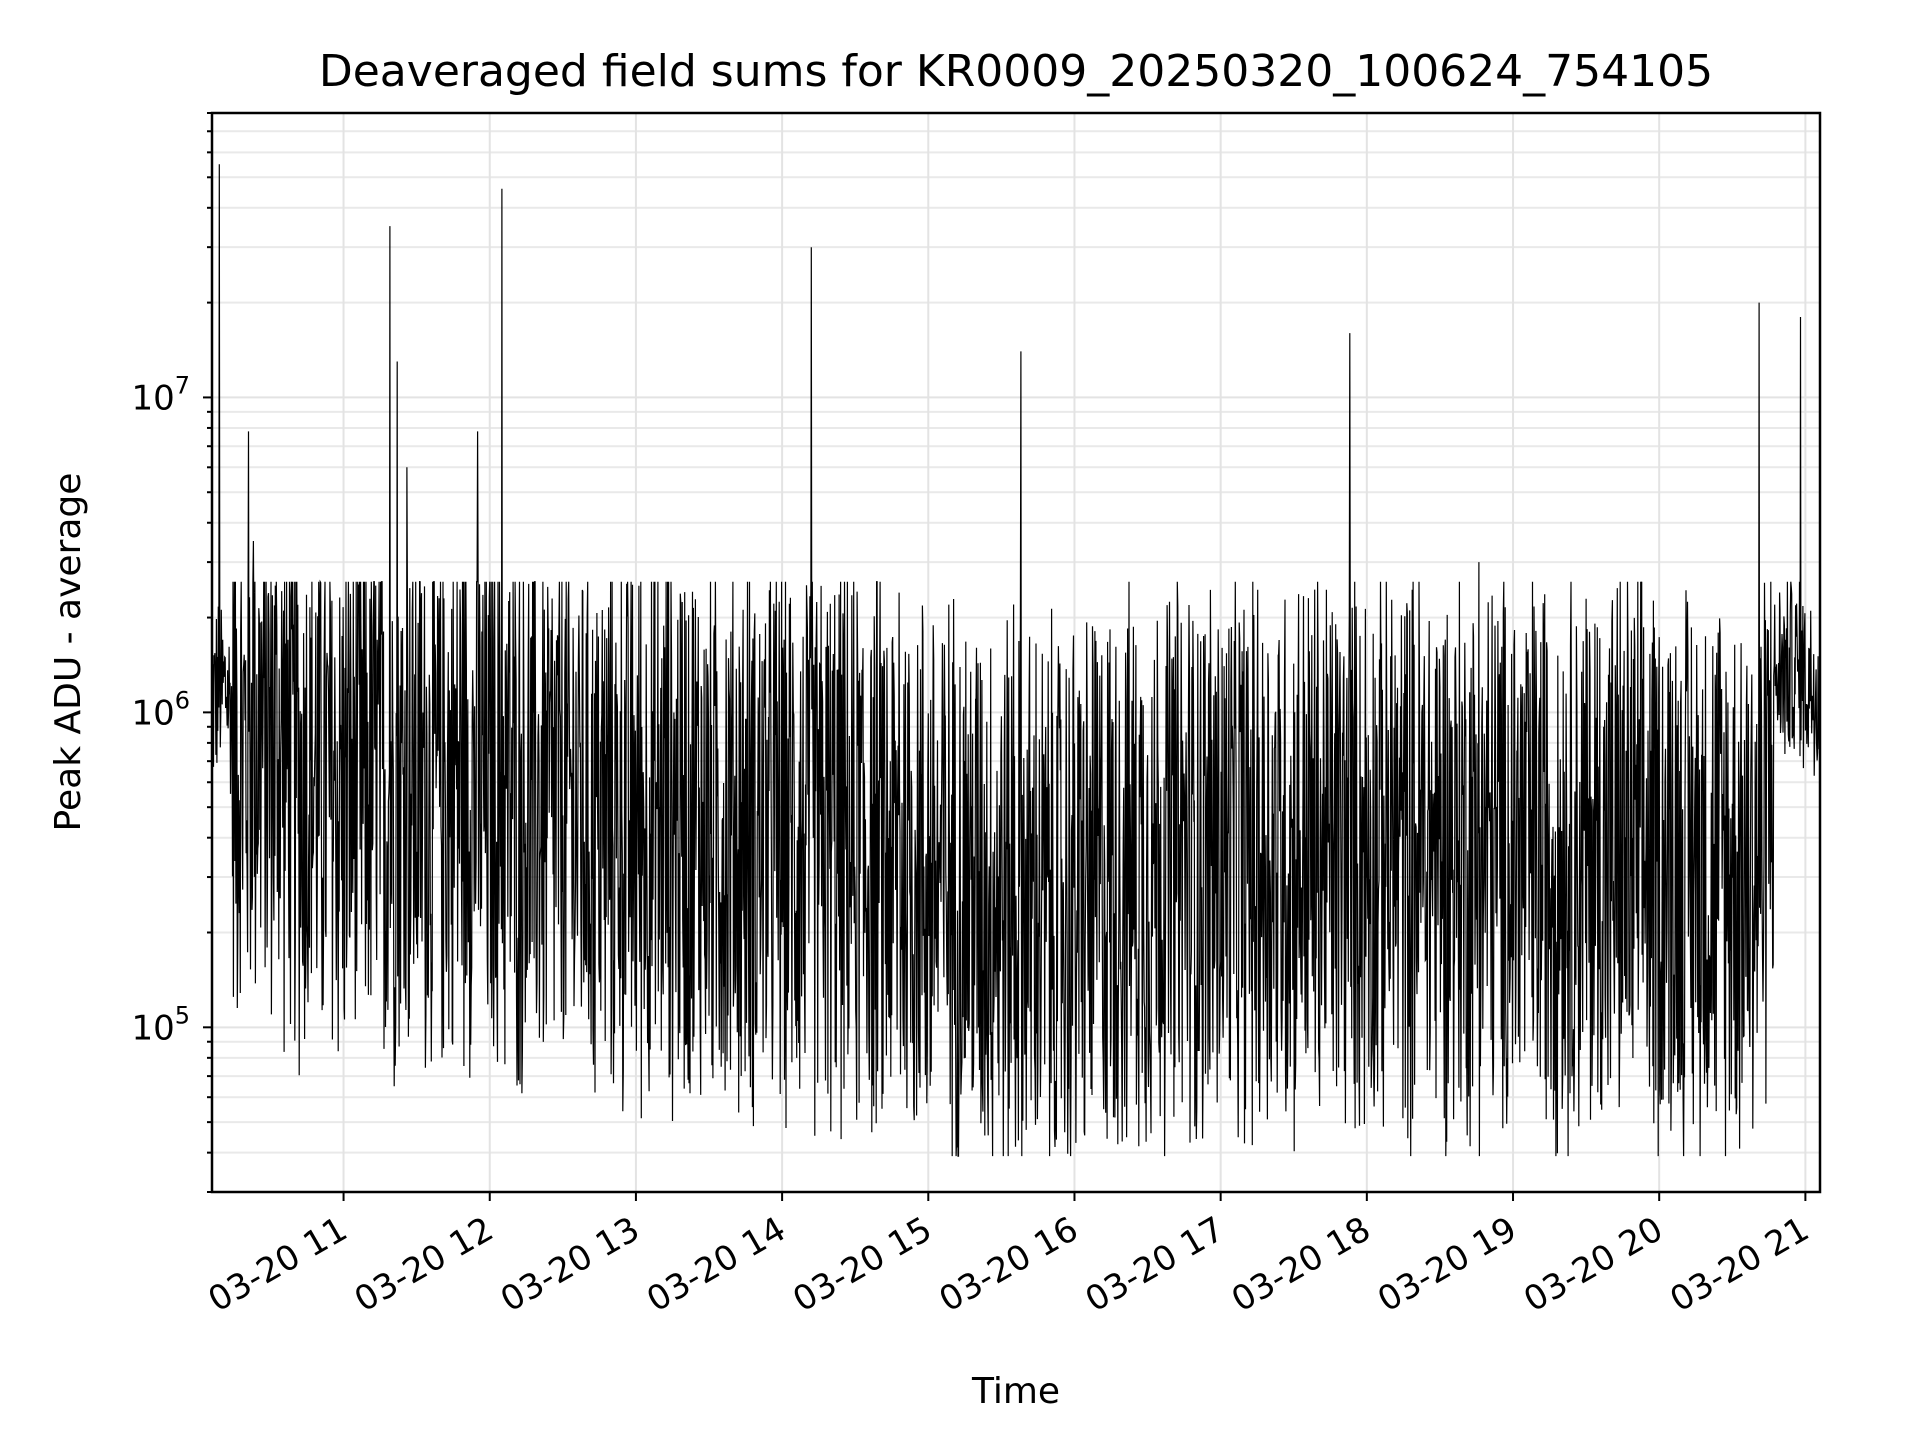 This screenshot has height=1440, width=1920. I want to click on y-tick-label: 10⁵, so click(160, 1024).